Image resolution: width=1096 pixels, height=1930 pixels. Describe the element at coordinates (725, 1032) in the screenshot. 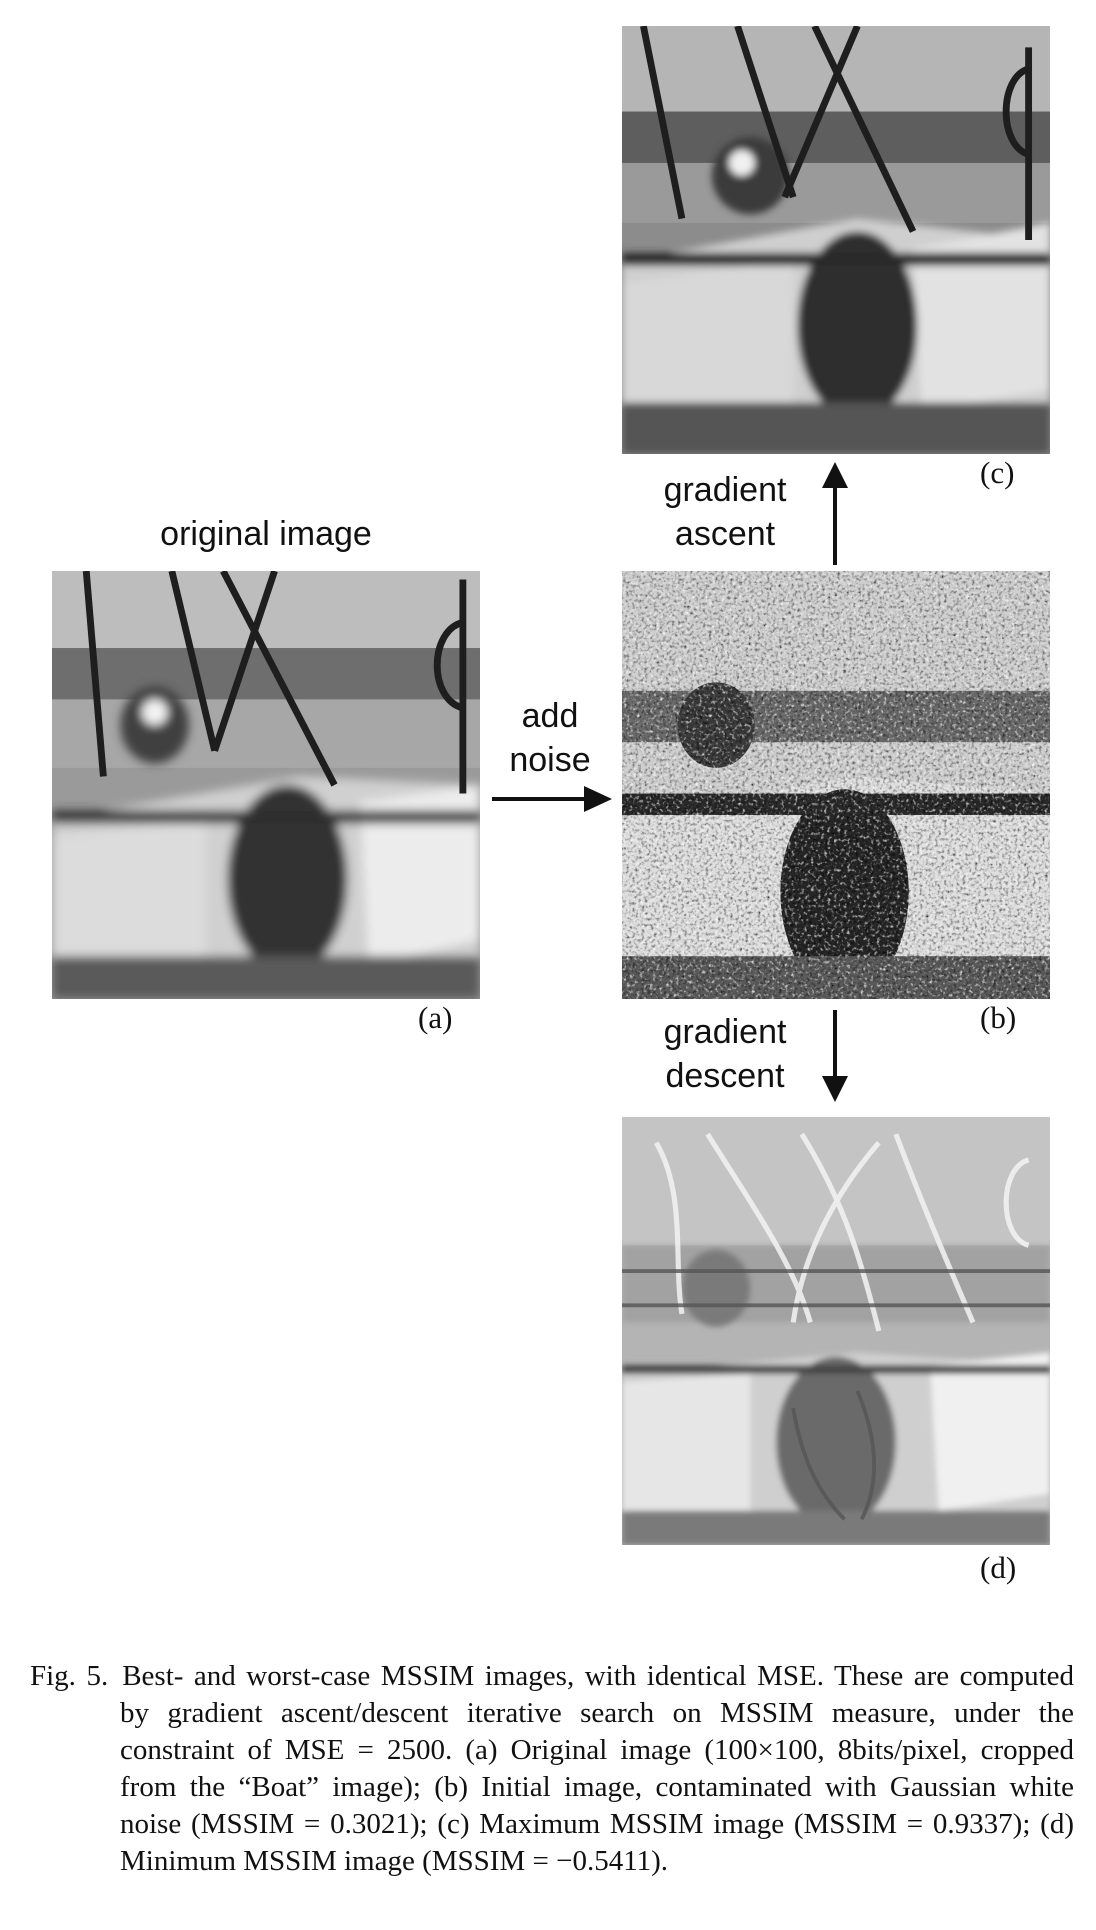

I see `gradient-descent-line1: gradient` at that location.